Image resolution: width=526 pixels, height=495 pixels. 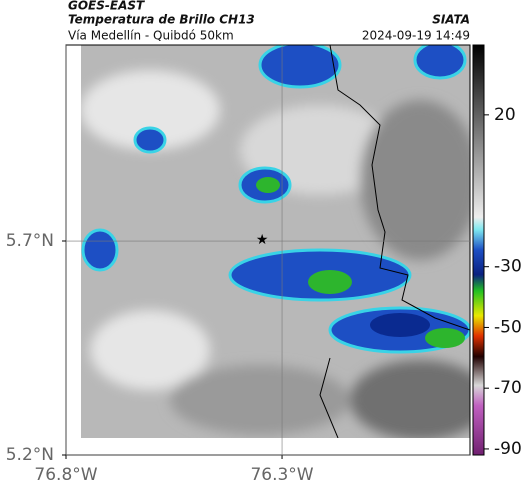 What do you see at coordinates (451, 20) in the screenshot?
I see `agency: SIATA` at bounding box center [451, 20].